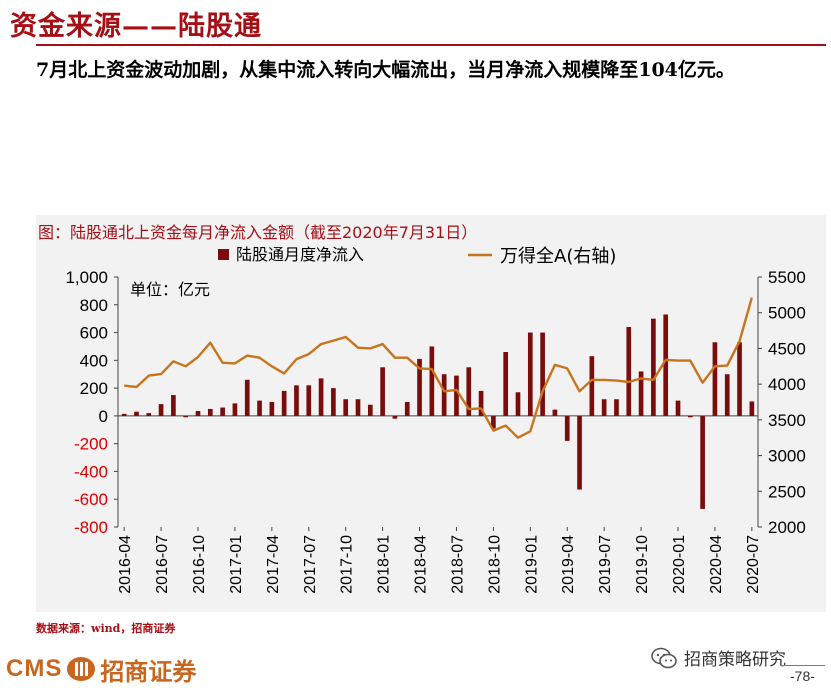 The image size is (831, 690). Describe the element at coordinates (421, 564) in the screenshot. I see `x-tick-label: 2018-04` at that location.